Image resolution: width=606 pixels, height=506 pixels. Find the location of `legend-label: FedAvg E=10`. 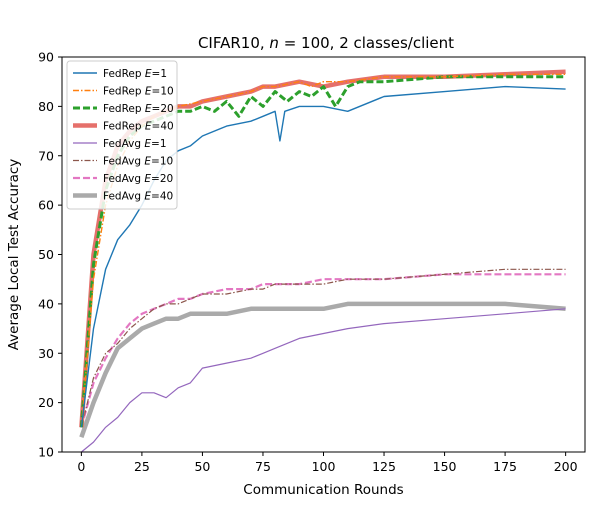

legend-label: FedAvg E=10 is located at coordinates (138, 162).